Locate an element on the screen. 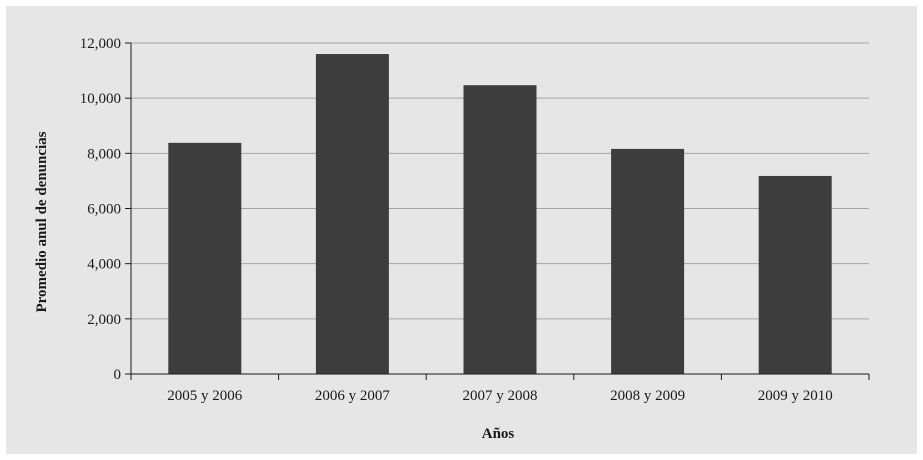  y-tick-label: 2,000 is located at coordinates (104, 320).